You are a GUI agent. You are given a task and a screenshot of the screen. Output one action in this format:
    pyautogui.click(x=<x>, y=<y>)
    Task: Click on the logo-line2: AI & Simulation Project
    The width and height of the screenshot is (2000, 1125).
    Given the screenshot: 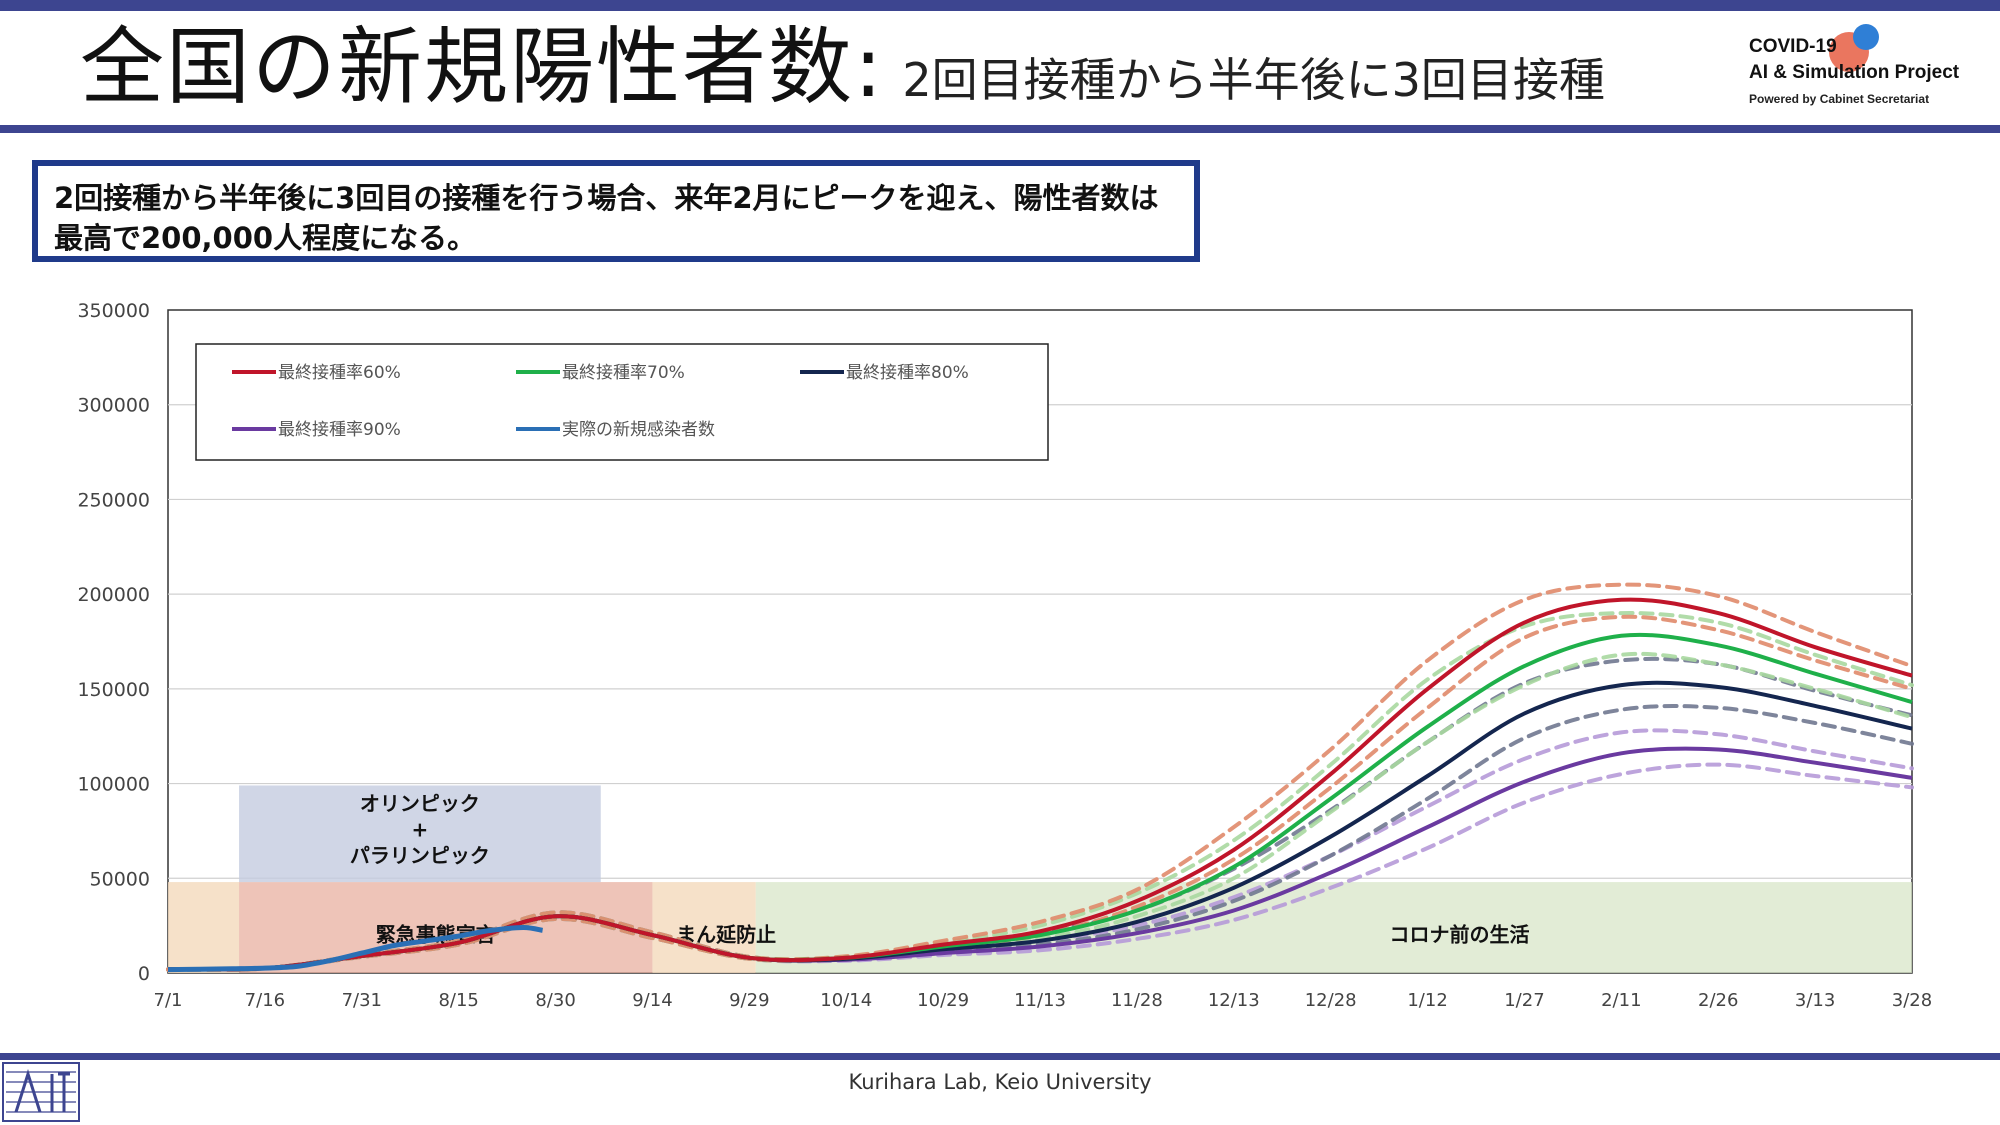 What is the action you would take?
    pyautogui.click(x=1854, y=72)
    